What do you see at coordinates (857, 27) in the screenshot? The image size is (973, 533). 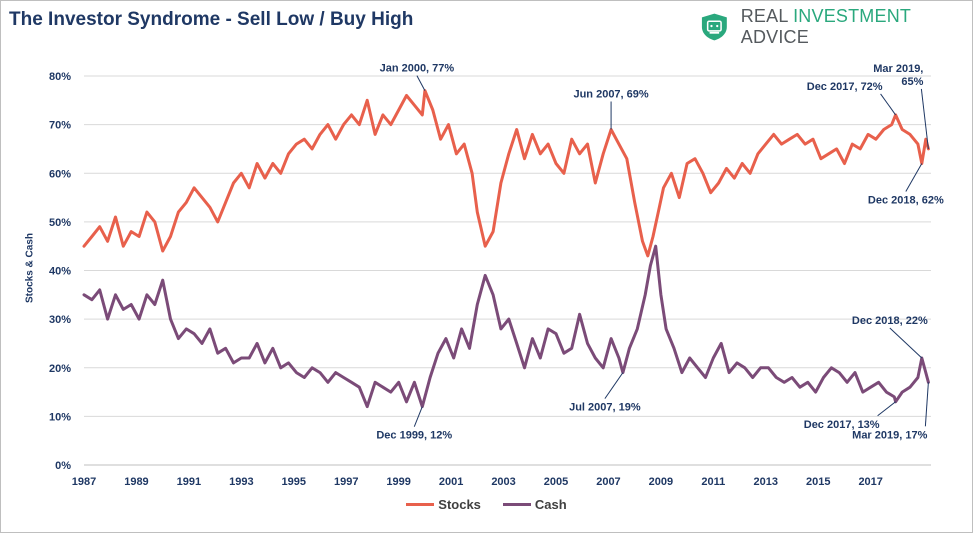 I see `brand-name: REAL INVESTMENT ADVICE` at bounding box center [857, 27].